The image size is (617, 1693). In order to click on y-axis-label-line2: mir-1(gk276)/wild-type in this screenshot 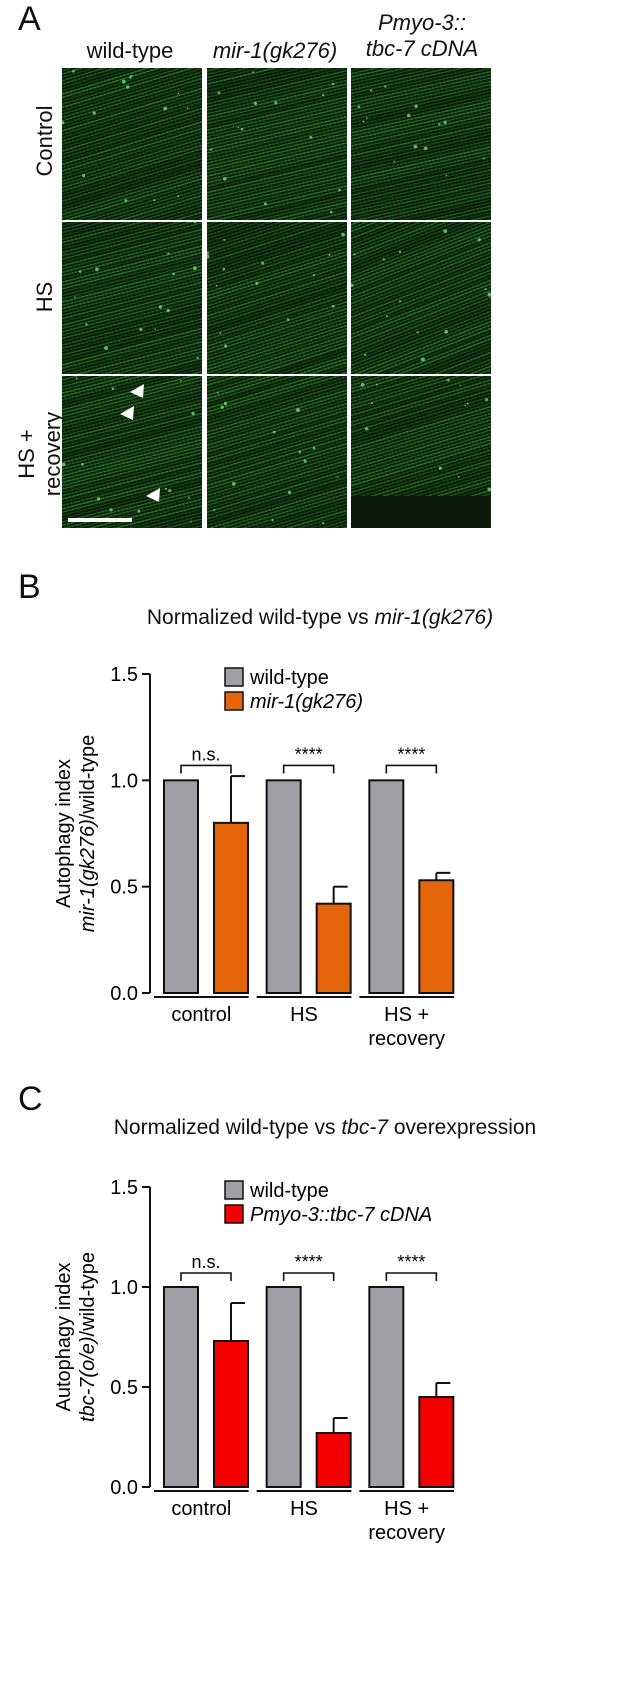, I will do `click(88, 833)`.